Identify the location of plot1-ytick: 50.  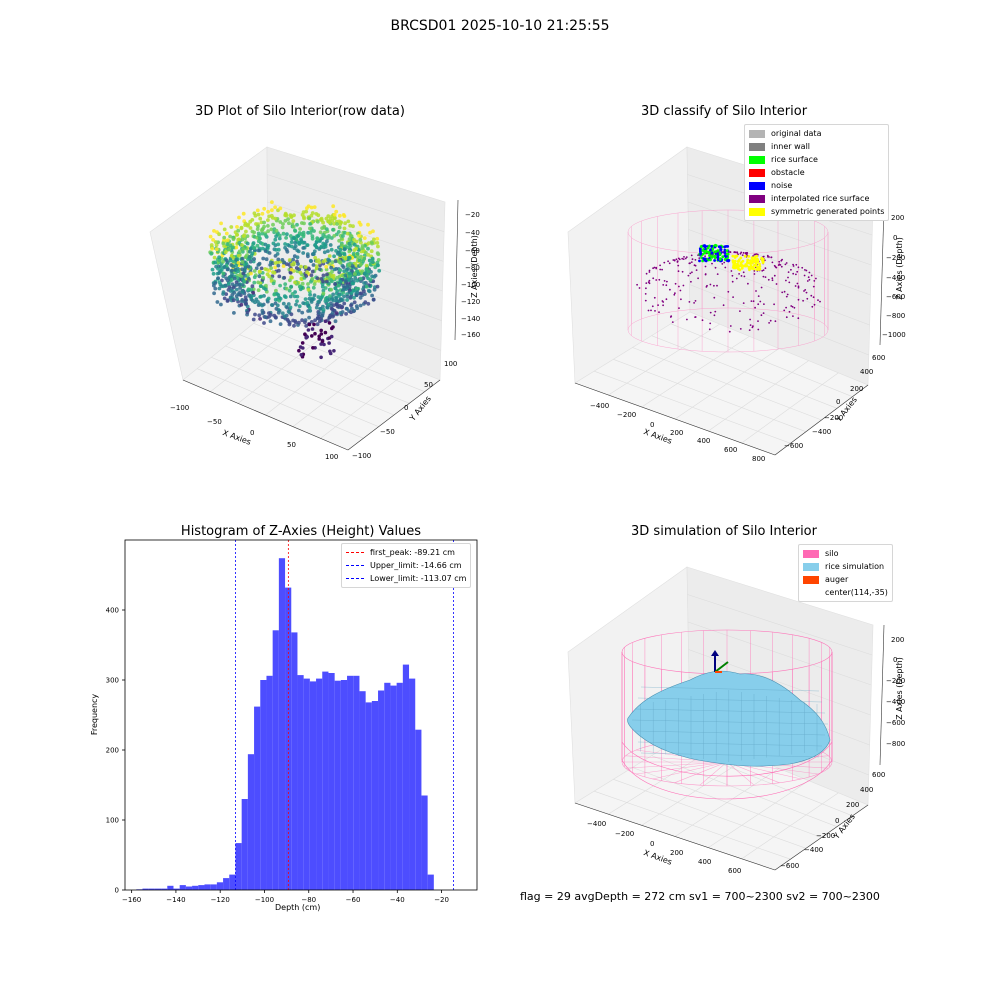
(428, 385).